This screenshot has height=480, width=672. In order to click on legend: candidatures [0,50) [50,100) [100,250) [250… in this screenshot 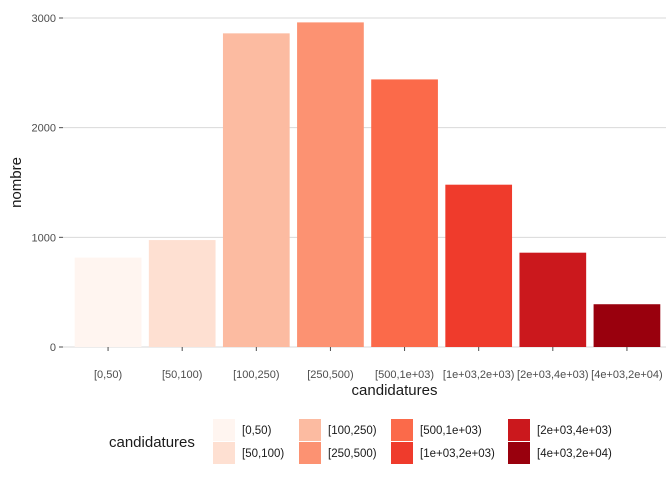, I will do `click(360, 441)`.